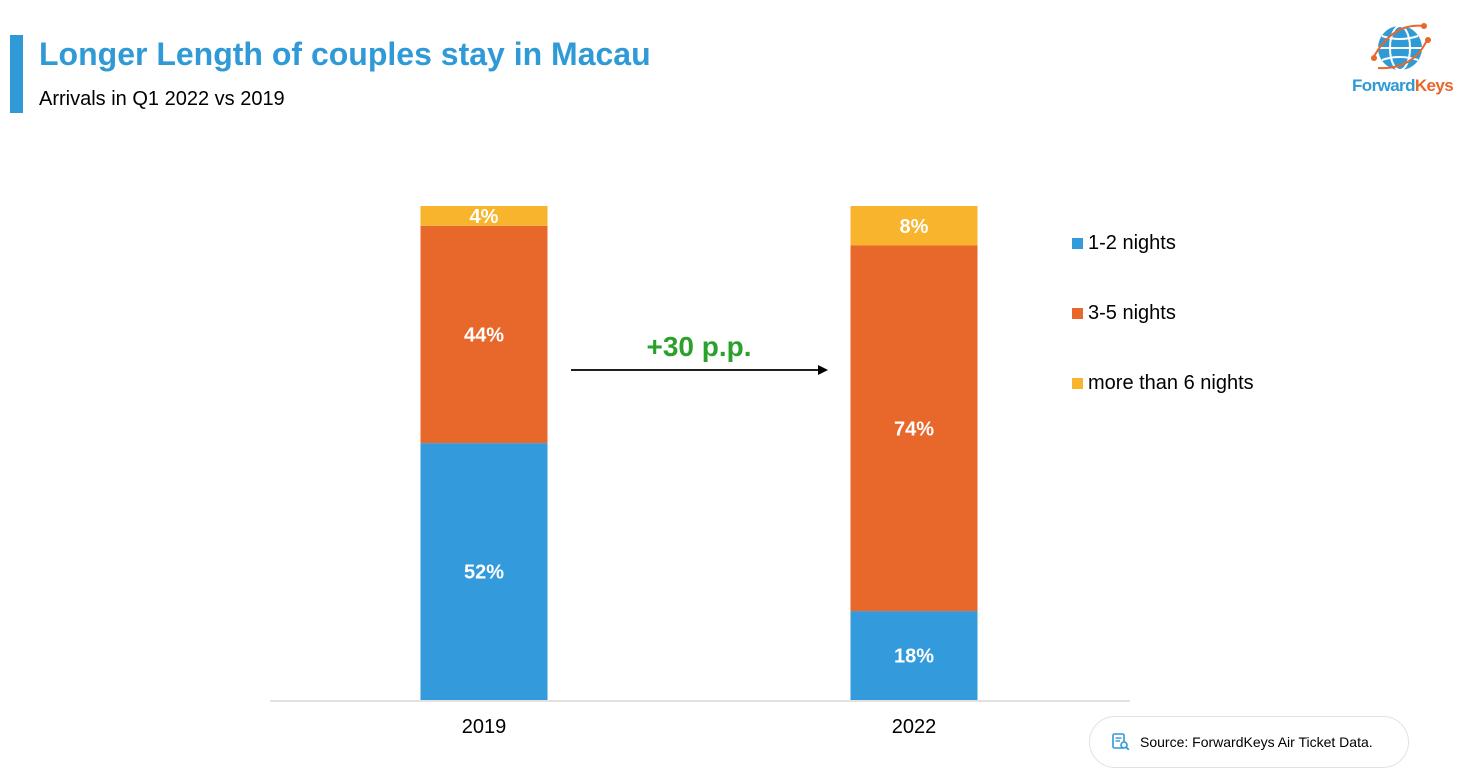  I want to click on bar-segment-2019-1-2-nights, so click(484, 571).